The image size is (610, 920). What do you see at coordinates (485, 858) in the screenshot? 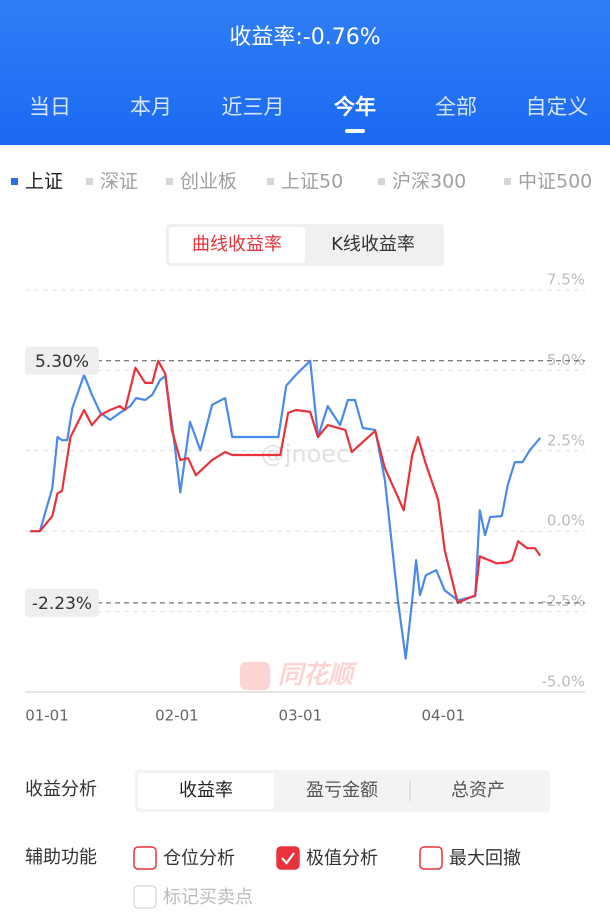
I see `checkbox-label: 最大回撤` at bounding box center [485, 858].